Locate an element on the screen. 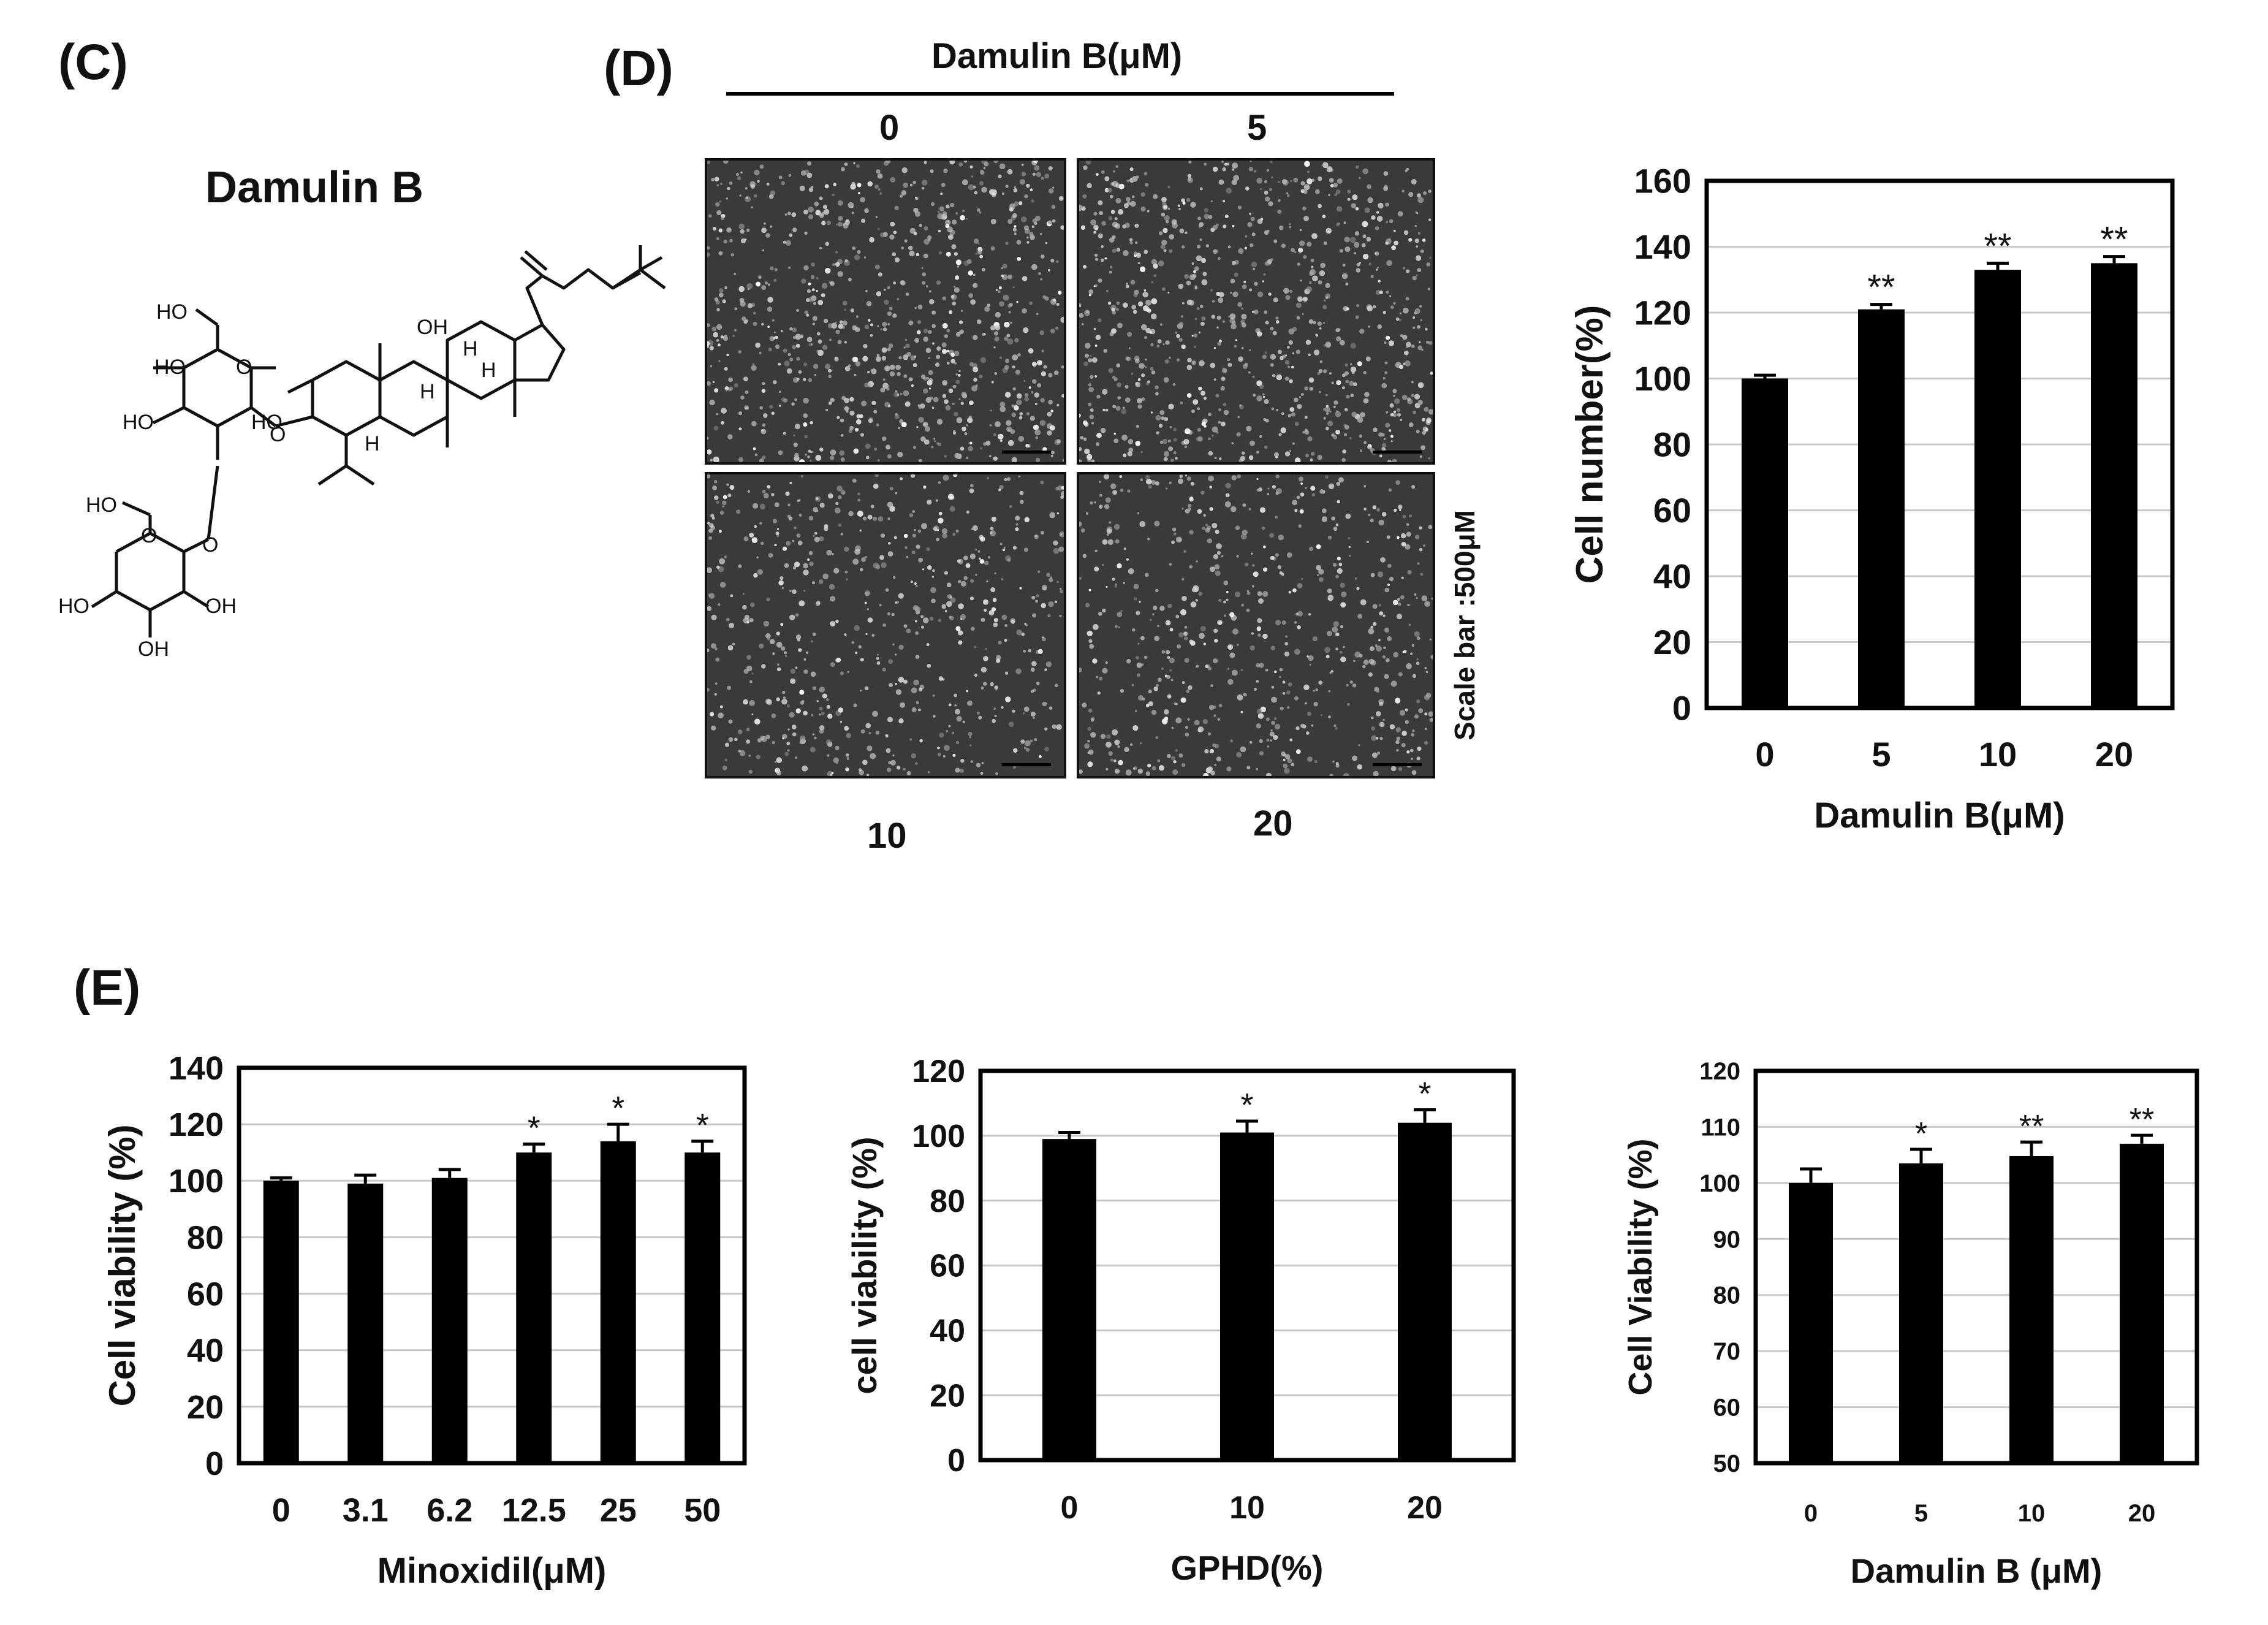 The width and height of the screenshot is (2268, 1625). x-tick-label: 5 is located at coordinates (1921, 1513).